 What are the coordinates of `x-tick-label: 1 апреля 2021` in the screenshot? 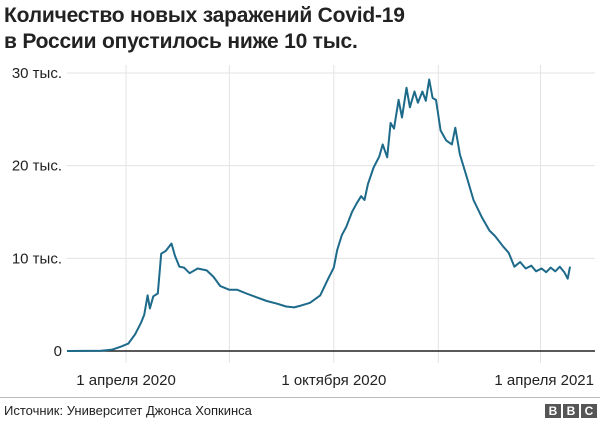 It's located at (544, 380).